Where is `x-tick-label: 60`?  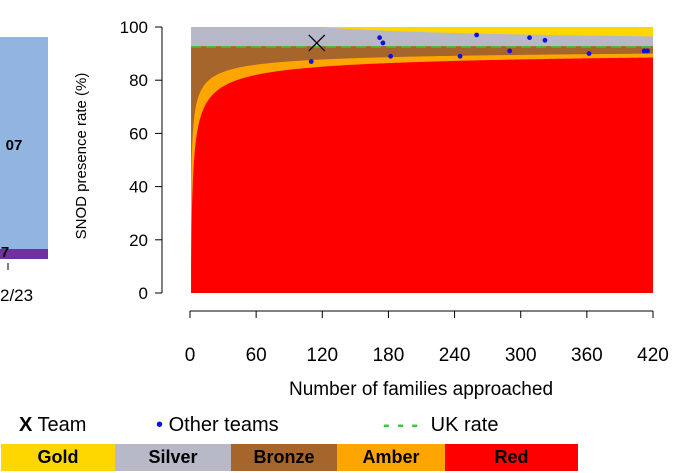
x-tick-label: 60 is located at coordinates (256, 355).